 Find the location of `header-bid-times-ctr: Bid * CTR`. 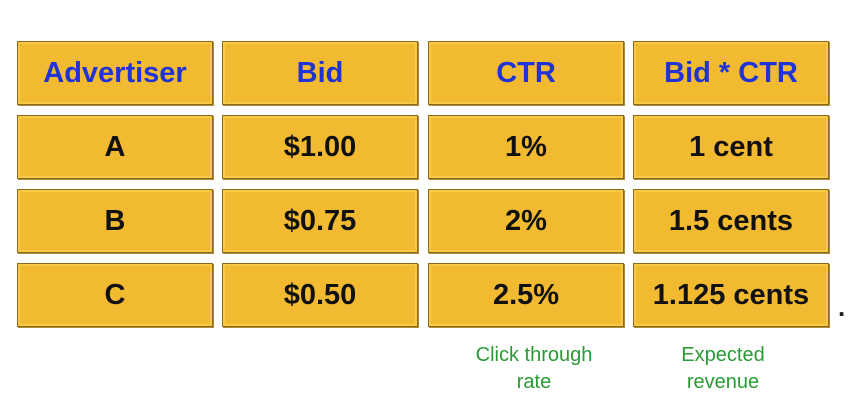

header-bid-times-ctr: Bid * CTR is located at coordinates (731, 73).